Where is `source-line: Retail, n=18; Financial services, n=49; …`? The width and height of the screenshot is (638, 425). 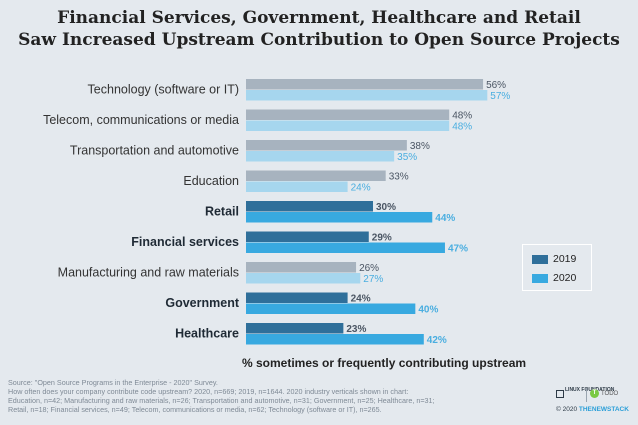
source-line: Retail, n=18; Financial services, n=49; … is located at coordinates (195, 409).